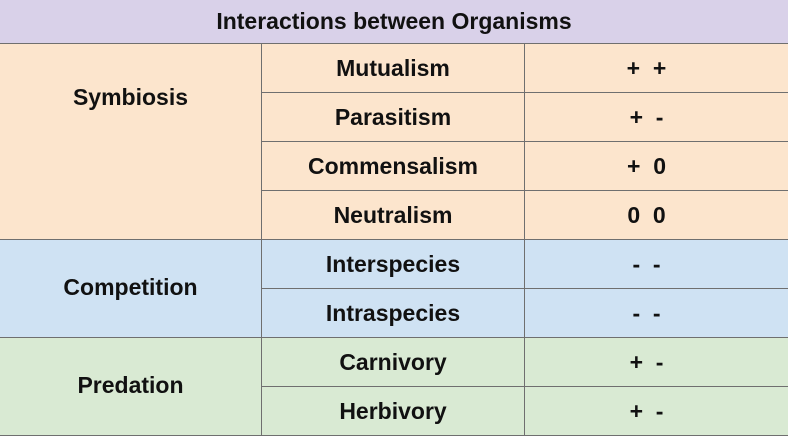  Describe the element at coordinates (393, 362) in the screenshot. I see `table-row-type: Carnivory` at that location.